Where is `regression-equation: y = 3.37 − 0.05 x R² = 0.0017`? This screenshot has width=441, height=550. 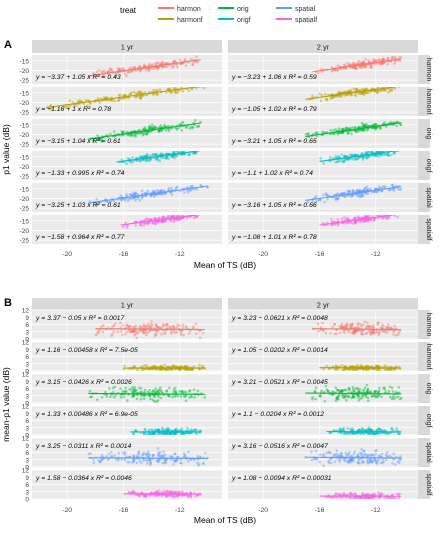
regression-equation: y = 3.37 − 0.05 x R² = 0.0017 is located at coordinates (79, 318).